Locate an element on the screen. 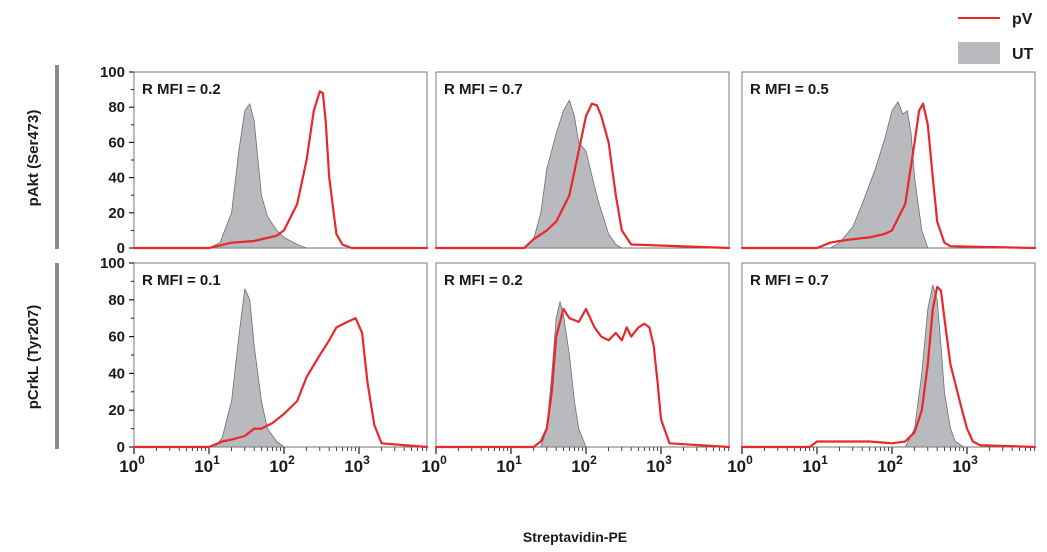 The height and width of the screenshot is (552, 1047). panel-2: R MFI = 0.5 is located at coordinates (888, 160).